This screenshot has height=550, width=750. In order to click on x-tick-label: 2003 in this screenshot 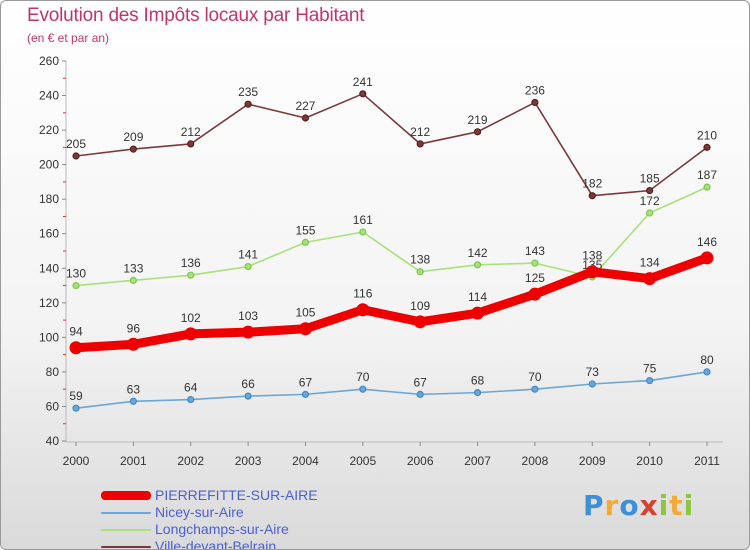, I will do `click(248, 461)`.